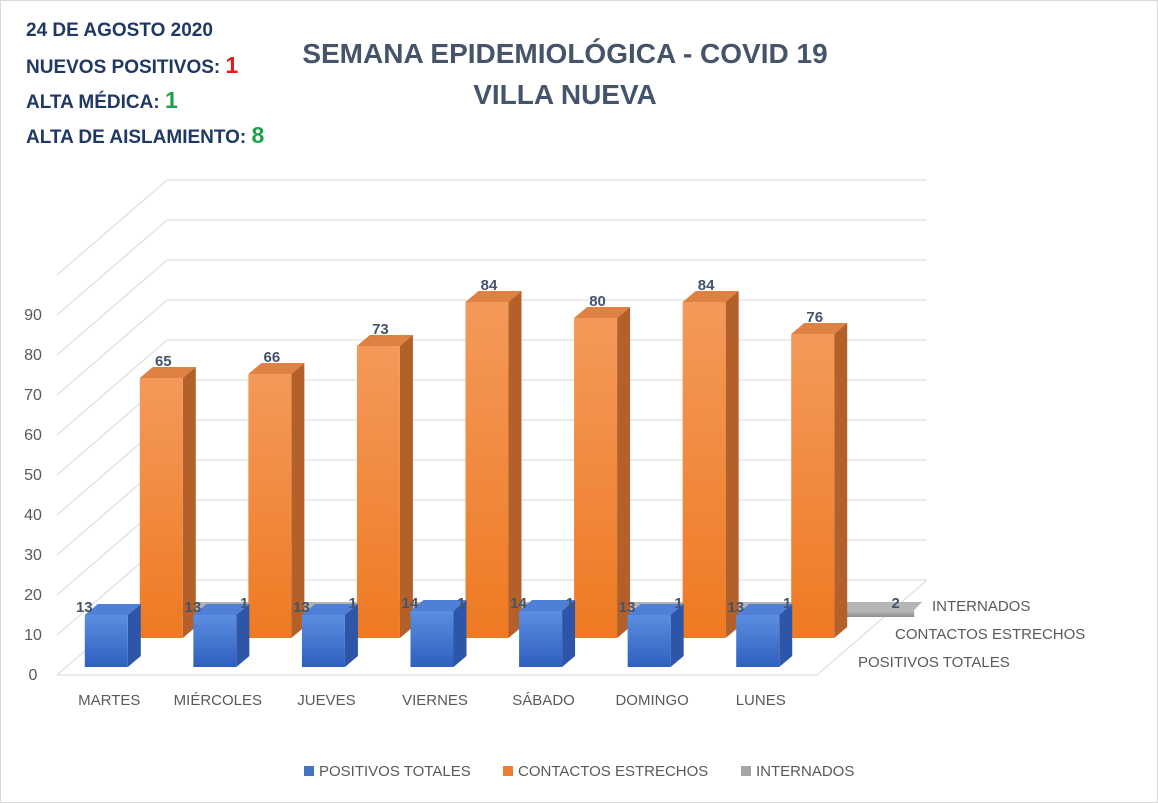  What do you see at coordinates (761, 700) in the screenshot?
I see `x-tick-label: LUNES` at bounding box center [761, 700].